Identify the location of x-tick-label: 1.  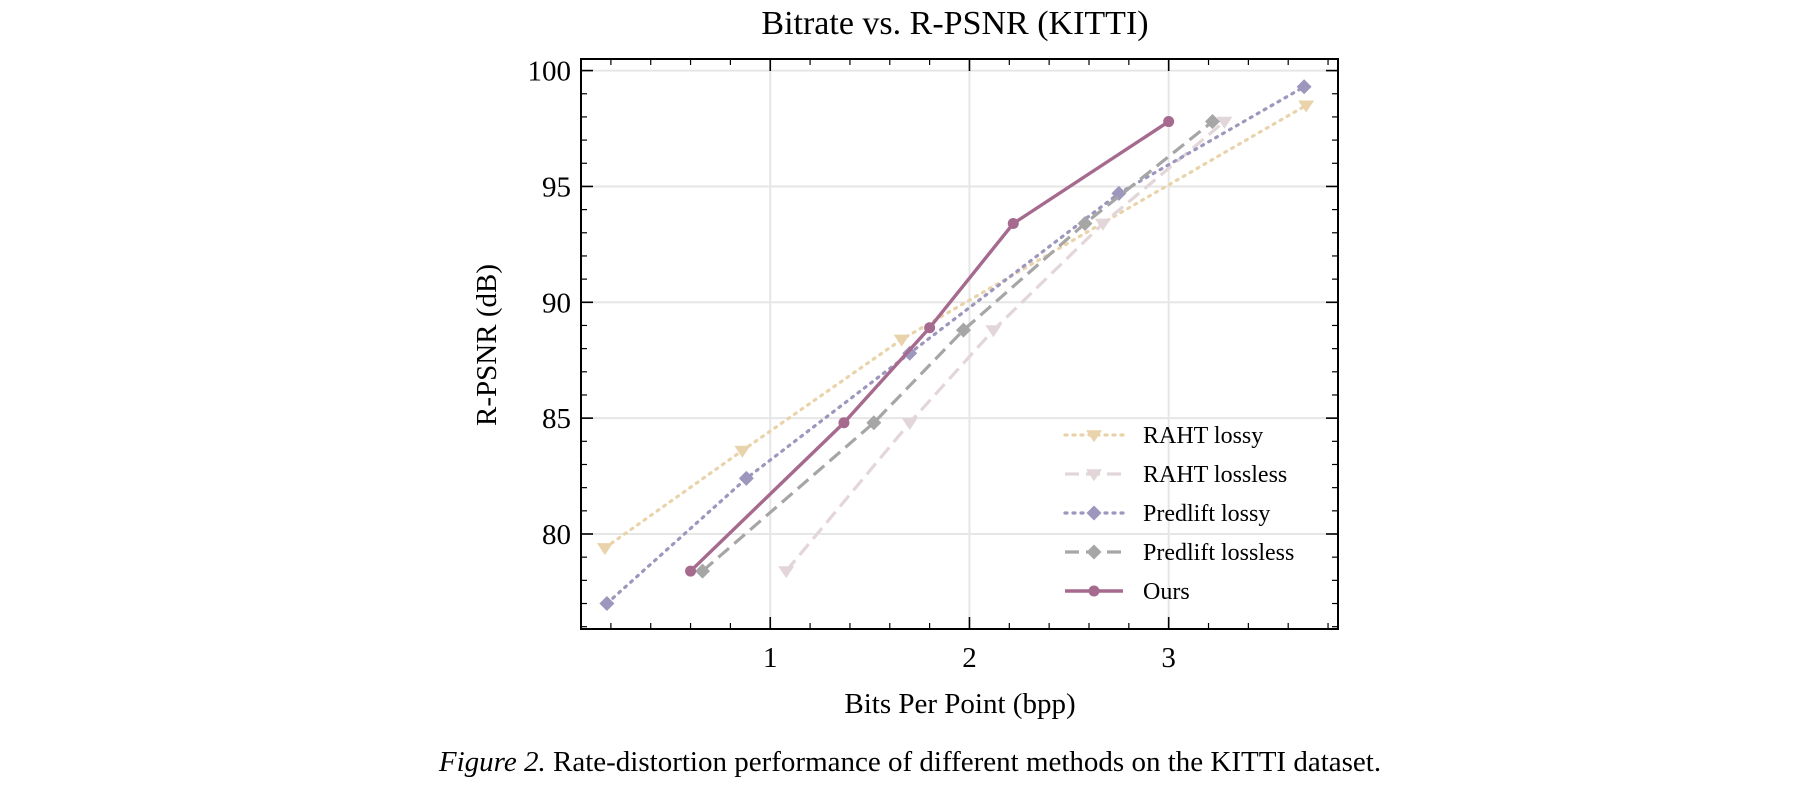
(770, 658).